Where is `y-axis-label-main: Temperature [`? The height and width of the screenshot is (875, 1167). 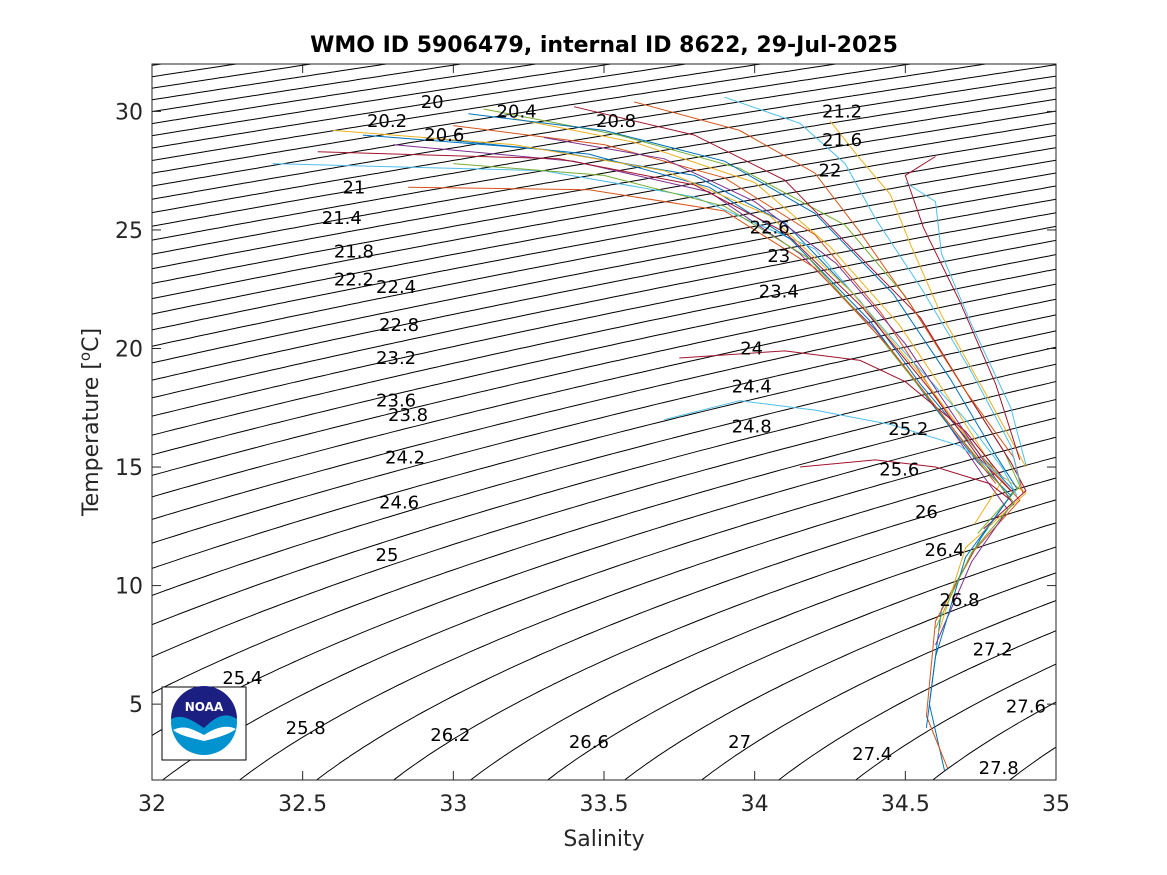 y-axis-label-main: Temperature [ is located at coordinates (91, 439).